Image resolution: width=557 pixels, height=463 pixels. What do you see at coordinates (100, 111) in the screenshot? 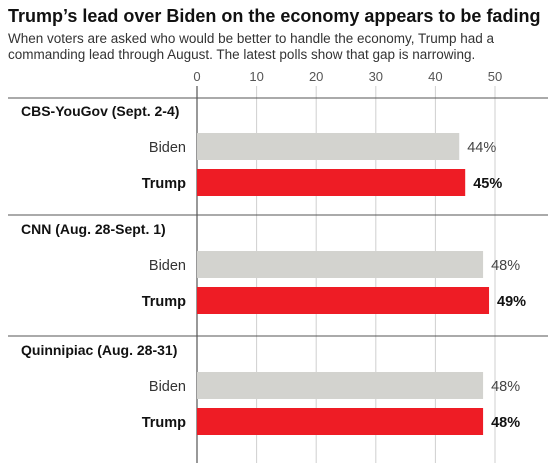
I see `poll-label-0: CBS-YouGov (Sept. 2-4)` at bounding box center [100, 111].